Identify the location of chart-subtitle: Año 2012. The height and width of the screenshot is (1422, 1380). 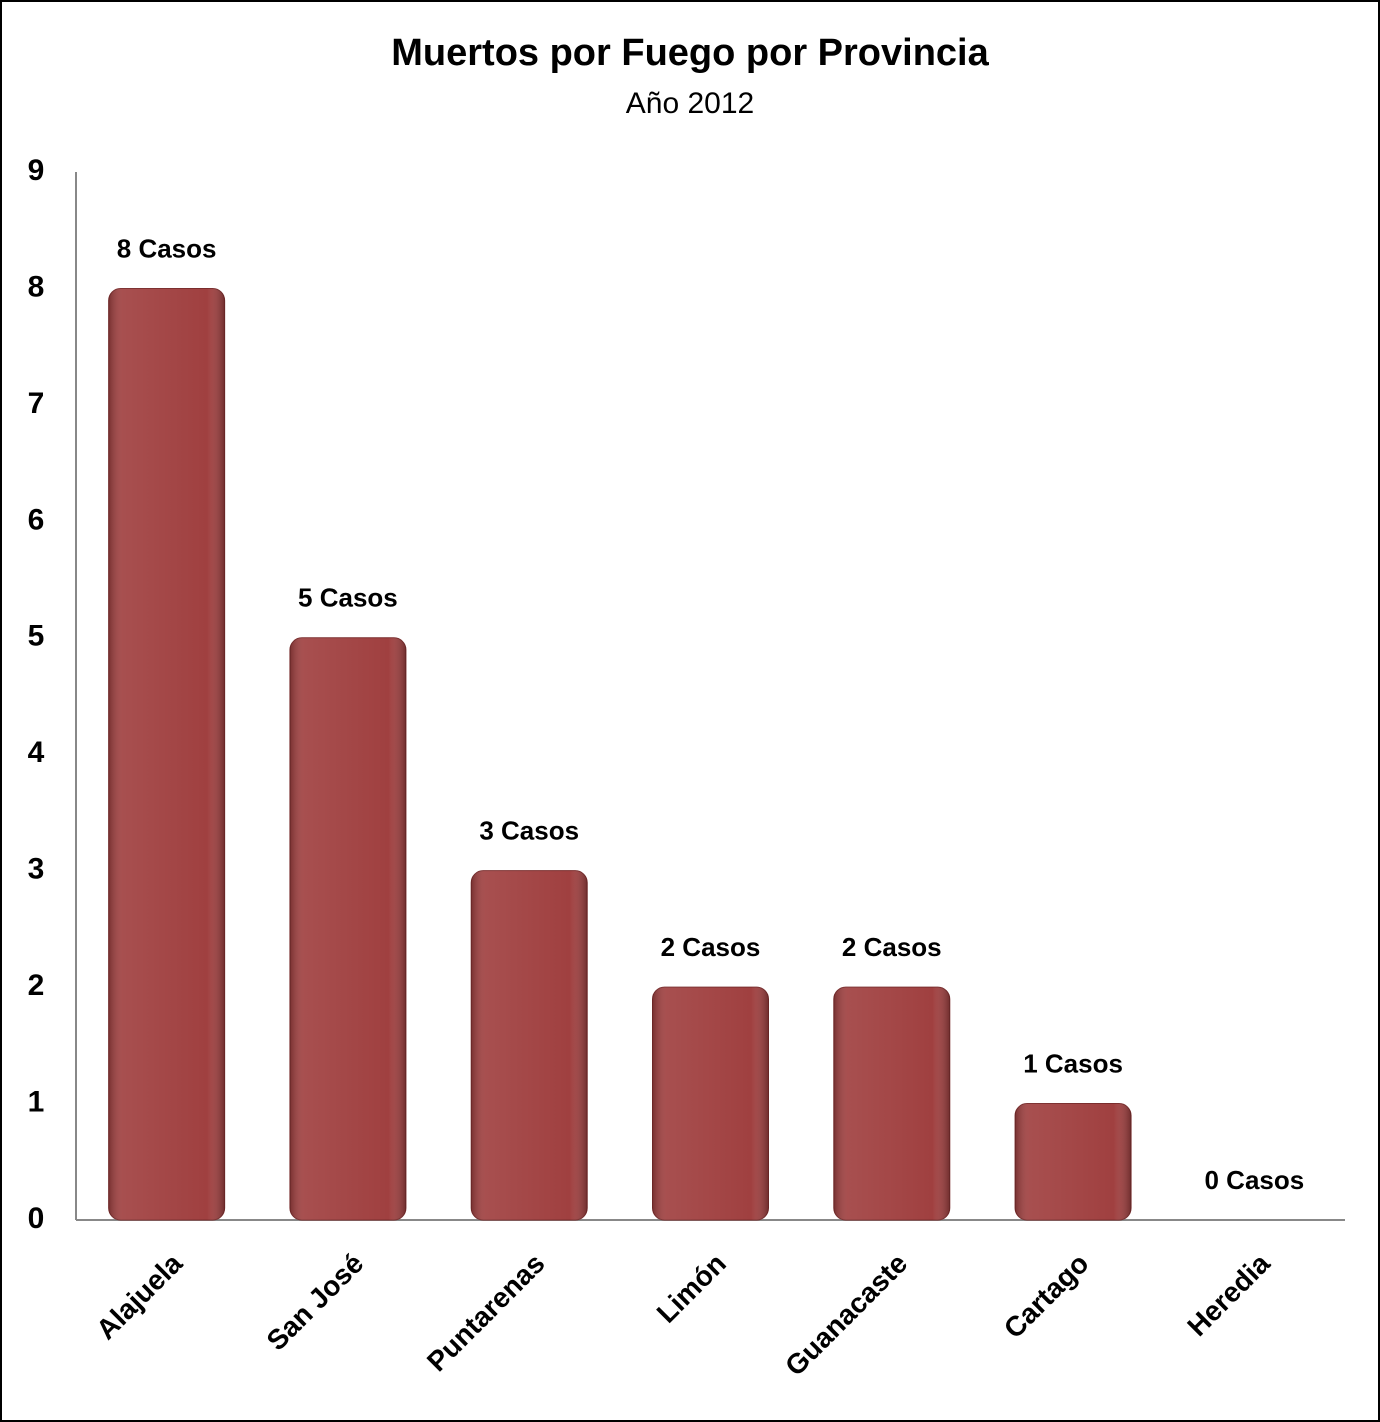
(690, 103).